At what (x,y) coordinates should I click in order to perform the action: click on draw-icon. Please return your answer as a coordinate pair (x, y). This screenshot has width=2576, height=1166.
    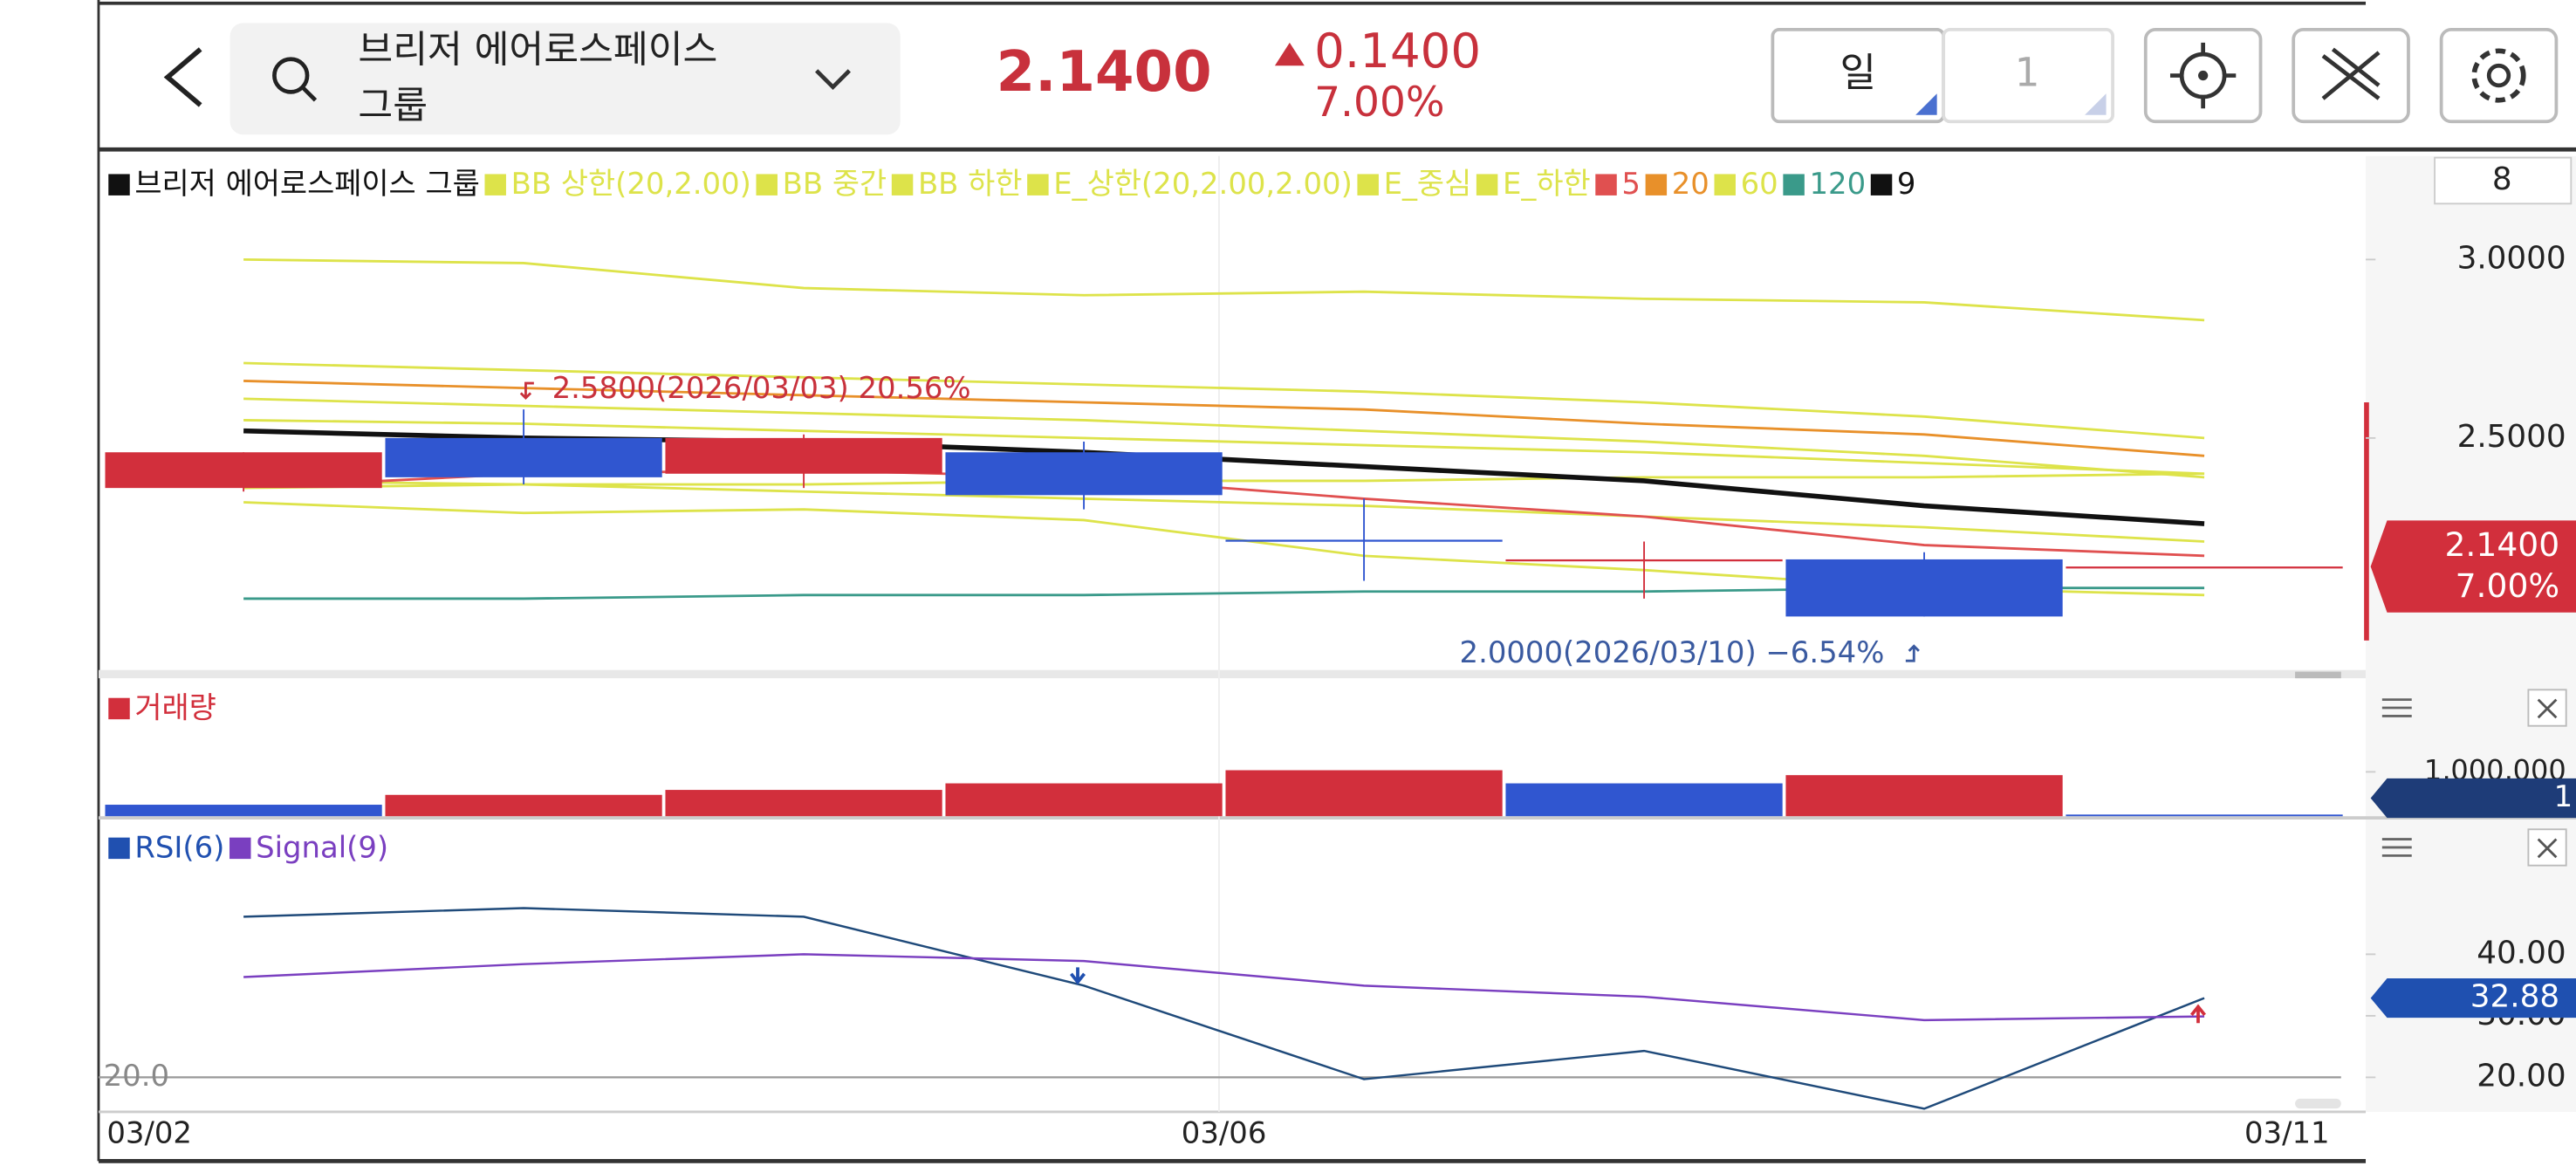
    Looking at the image, I should click on (2351, 73).